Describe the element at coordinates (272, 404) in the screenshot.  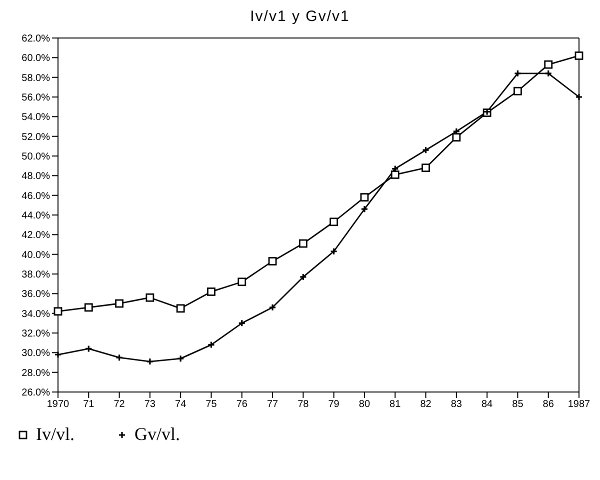
I see `x-tick-label: 77` at that location.